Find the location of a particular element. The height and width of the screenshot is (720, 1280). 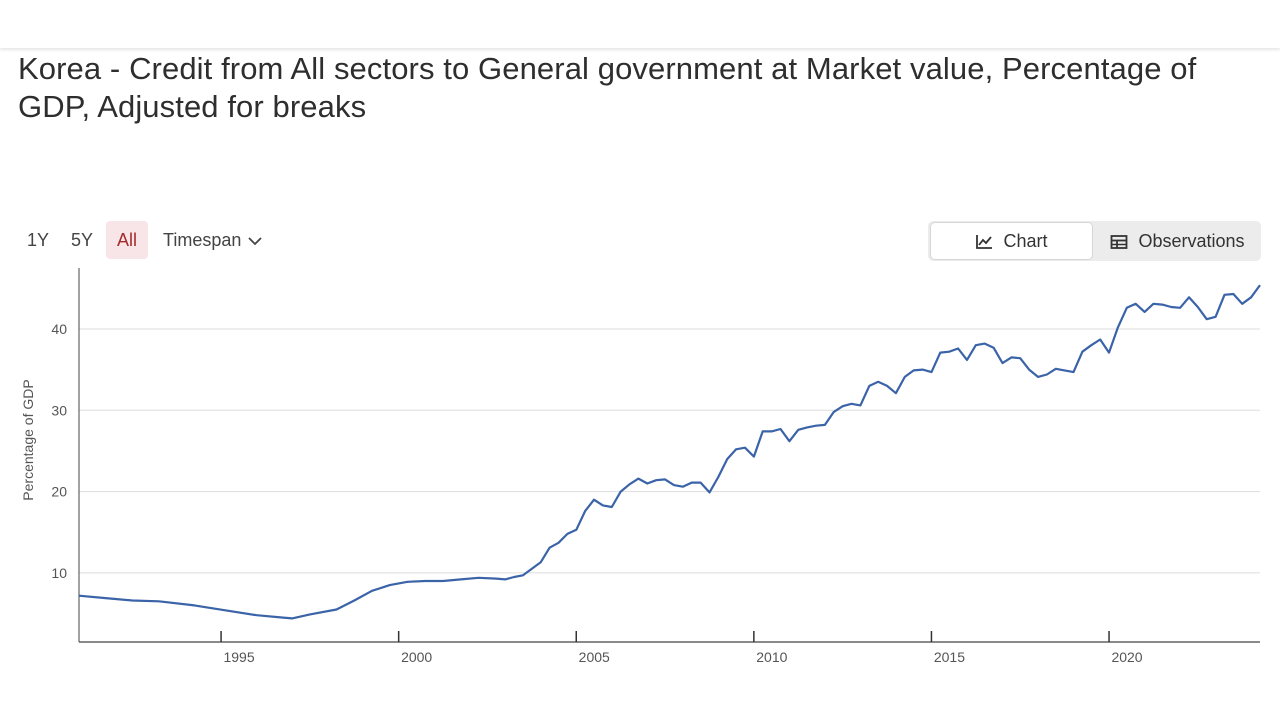

x-tick-label: 2005 is located at coordinates (594, 657).